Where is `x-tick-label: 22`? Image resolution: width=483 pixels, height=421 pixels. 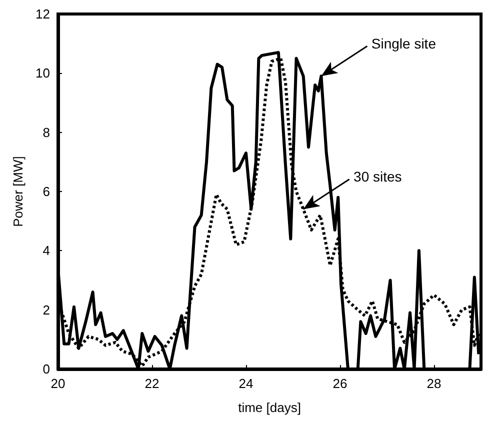 x-tick-label: 22 is located at coordinates (152, 383).